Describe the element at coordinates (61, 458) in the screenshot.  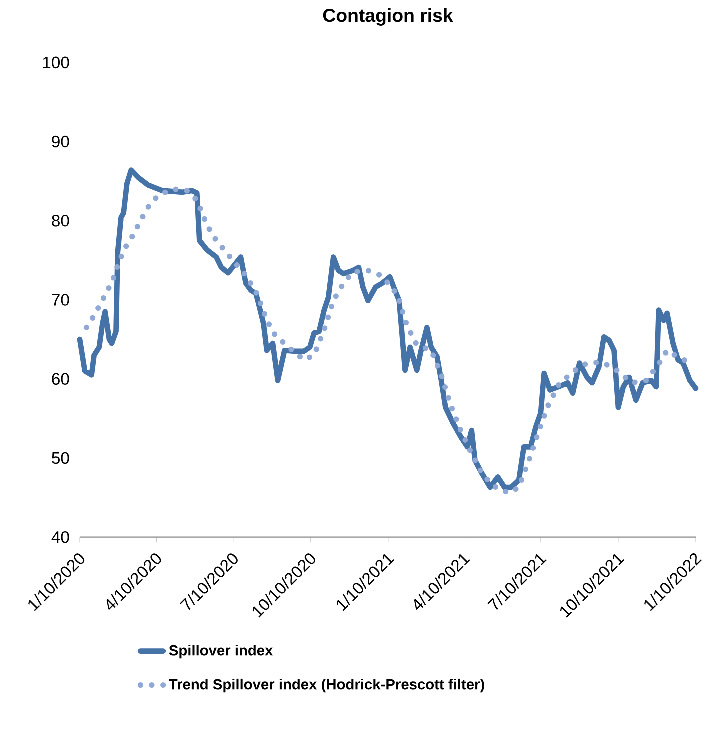
I see `y-tick-label: 50` at that location.